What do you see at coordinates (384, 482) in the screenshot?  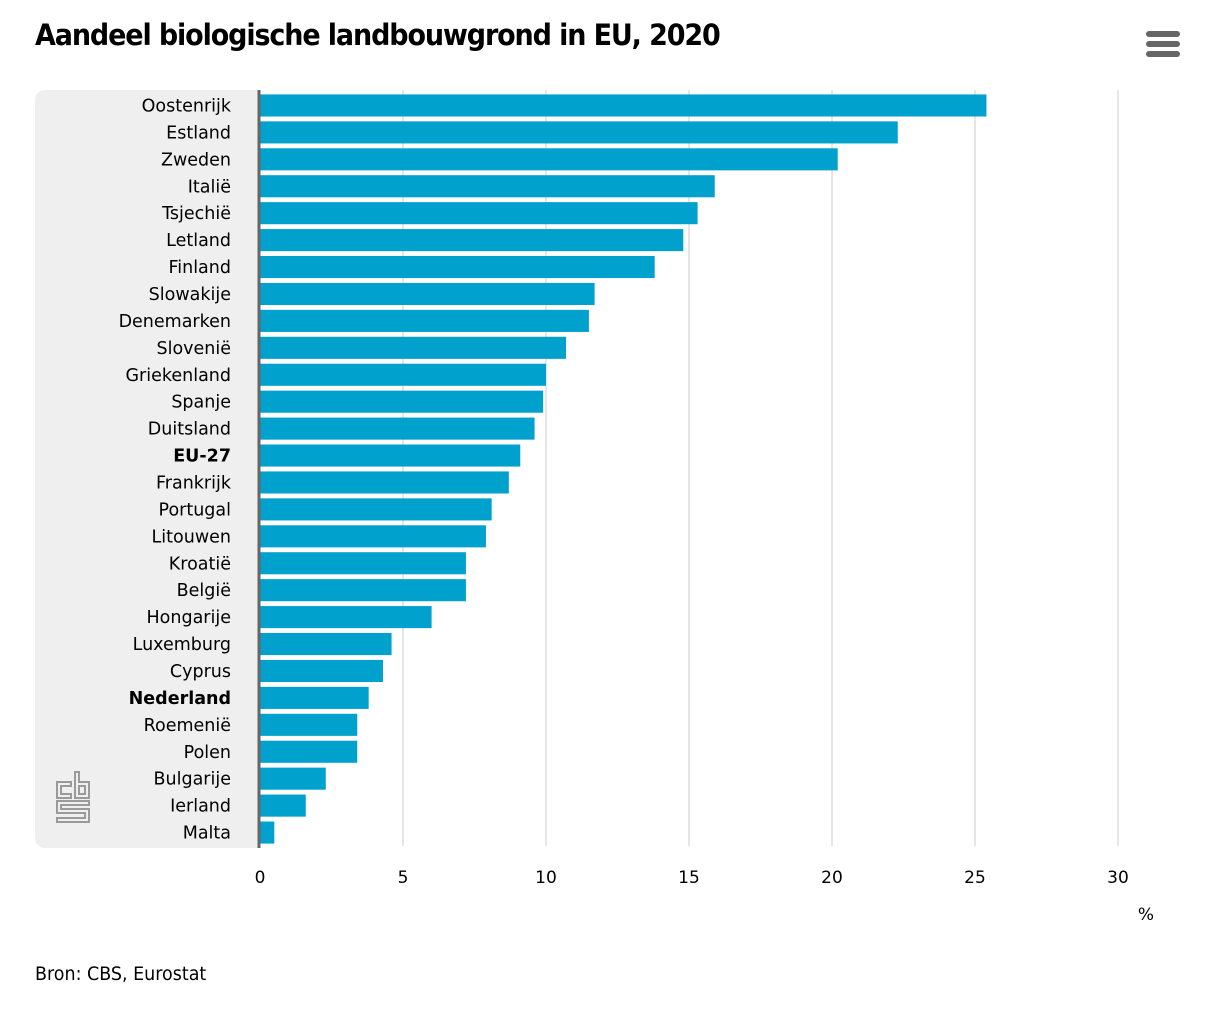 I see `bar-frankrijk` at bounding box center [384, 482].